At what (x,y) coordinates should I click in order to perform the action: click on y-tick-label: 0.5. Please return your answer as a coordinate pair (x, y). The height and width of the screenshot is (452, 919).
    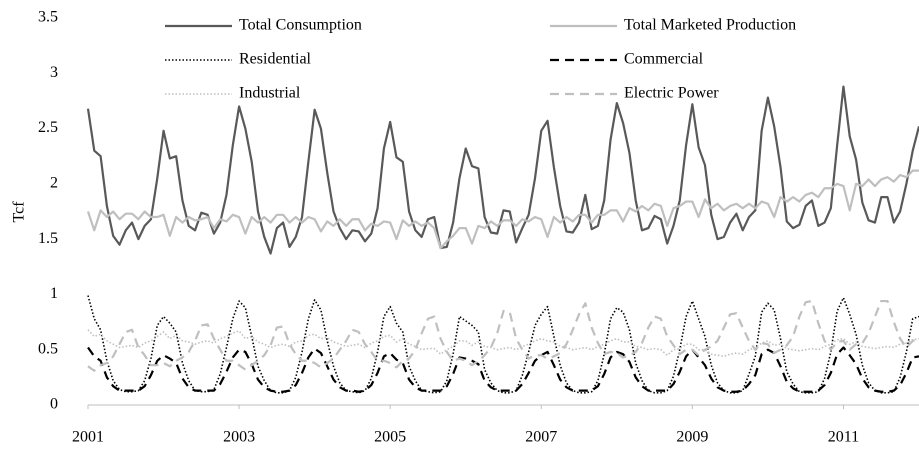
    Looking at the image, I should click on (48, 348).